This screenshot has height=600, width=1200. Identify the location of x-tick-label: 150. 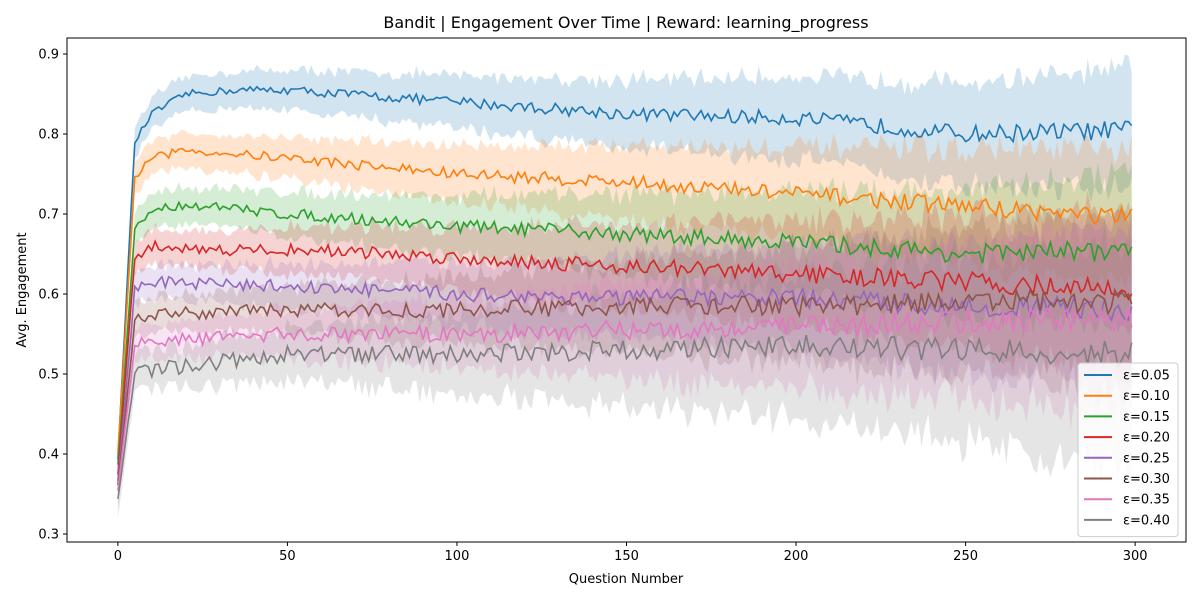
(626, 556).